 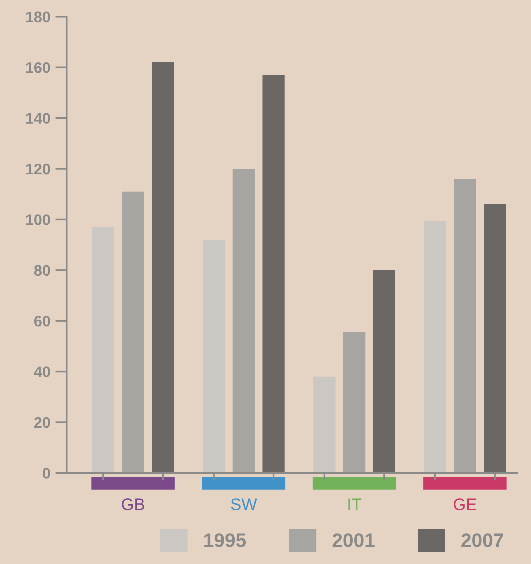 What do you see at coordinates (42, 321) in the screenshot?
I see `y-tick-label: 60` at bounding box center [42, 321].